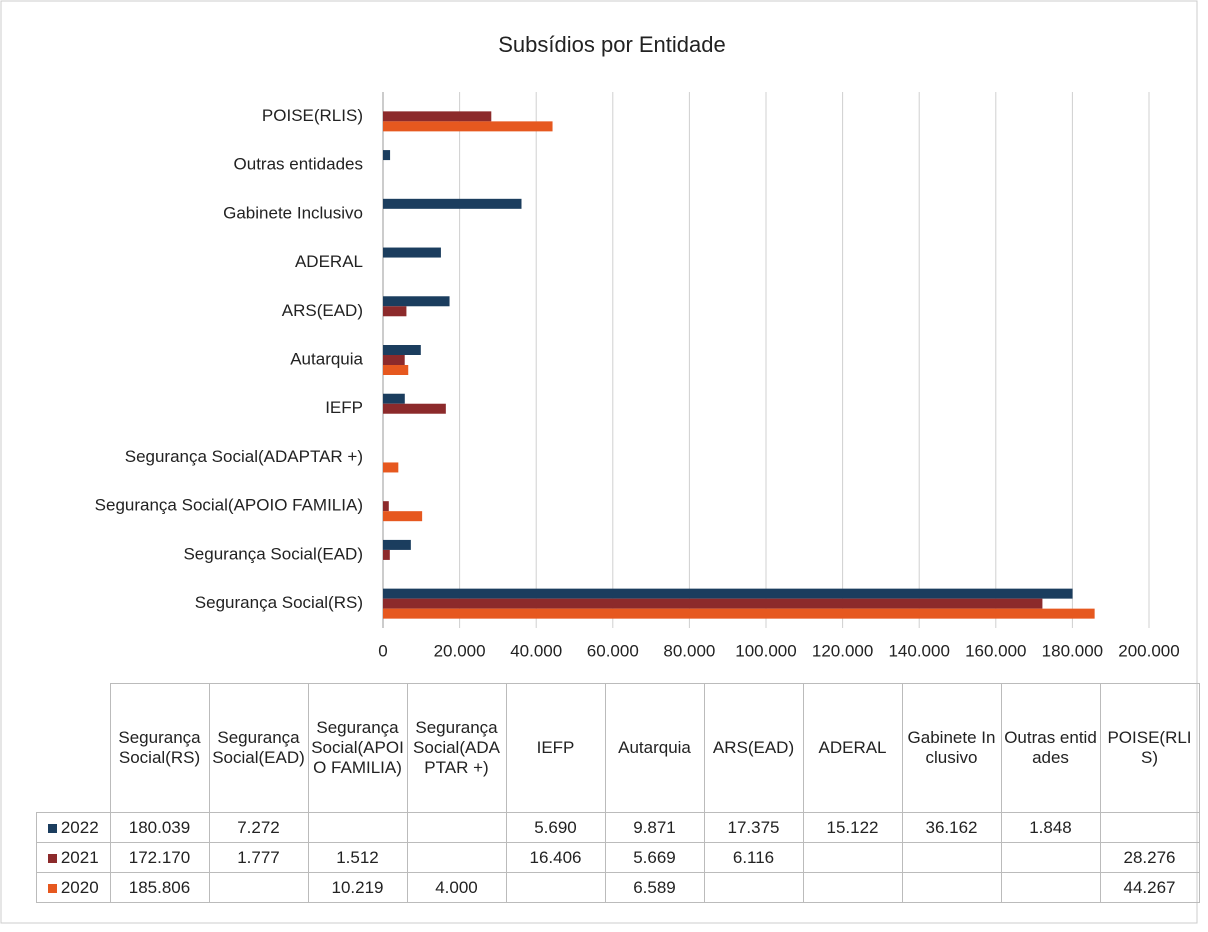 The image size is (1208, 932). I want to click on legend-label: 2021, so click(79, 857).